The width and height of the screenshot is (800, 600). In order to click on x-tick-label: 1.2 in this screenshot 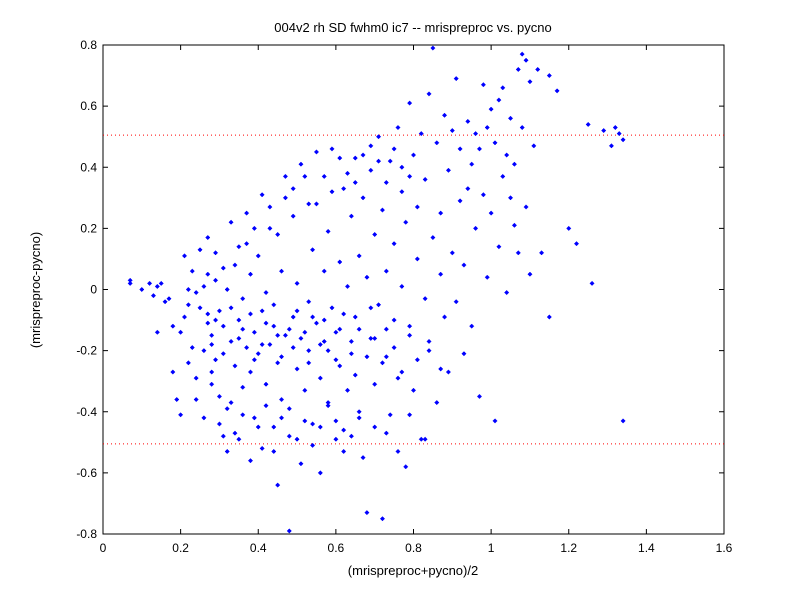, I will do `click(568, 548)`.